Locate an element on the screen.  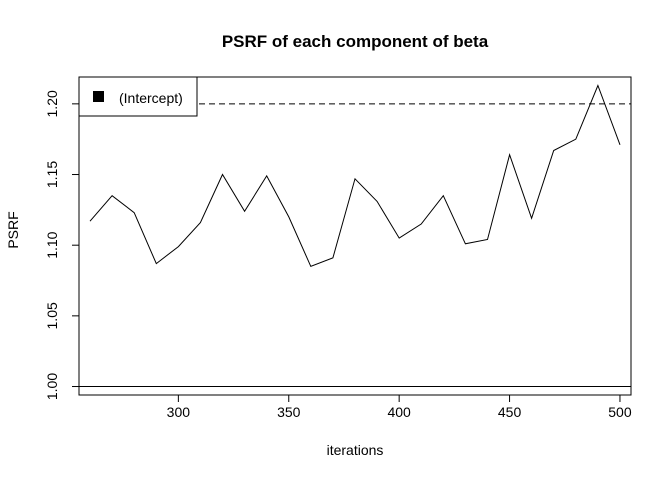
legend: (Intercept) is located at coordinates (138, 96).